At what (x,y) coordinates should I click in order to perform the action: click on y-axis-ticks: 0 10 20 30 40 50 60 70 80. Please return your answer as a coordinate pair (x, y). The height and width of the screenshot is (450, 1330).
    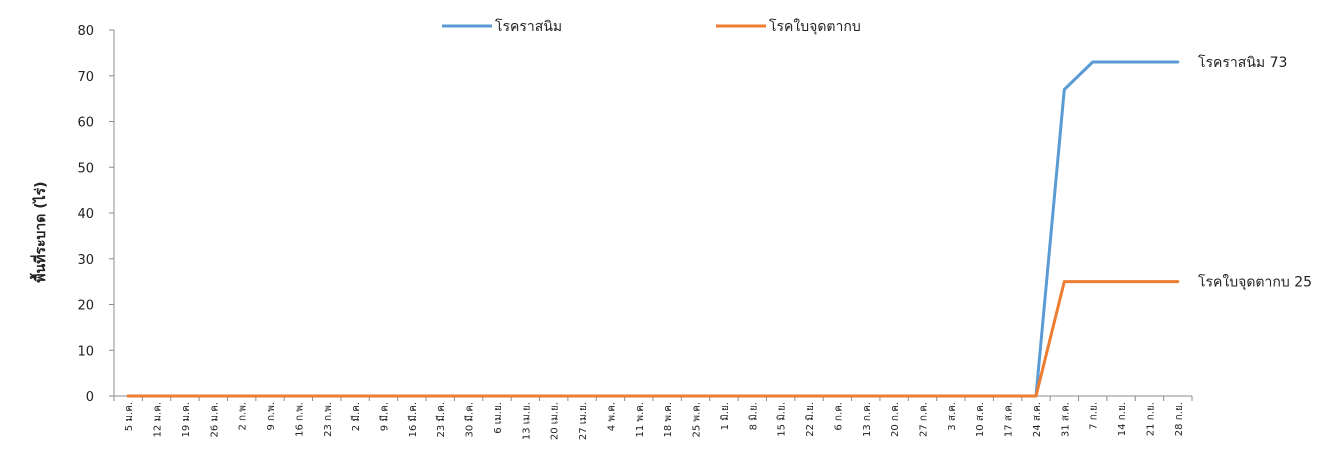
    Looking at the image, I should click on (95, 214).